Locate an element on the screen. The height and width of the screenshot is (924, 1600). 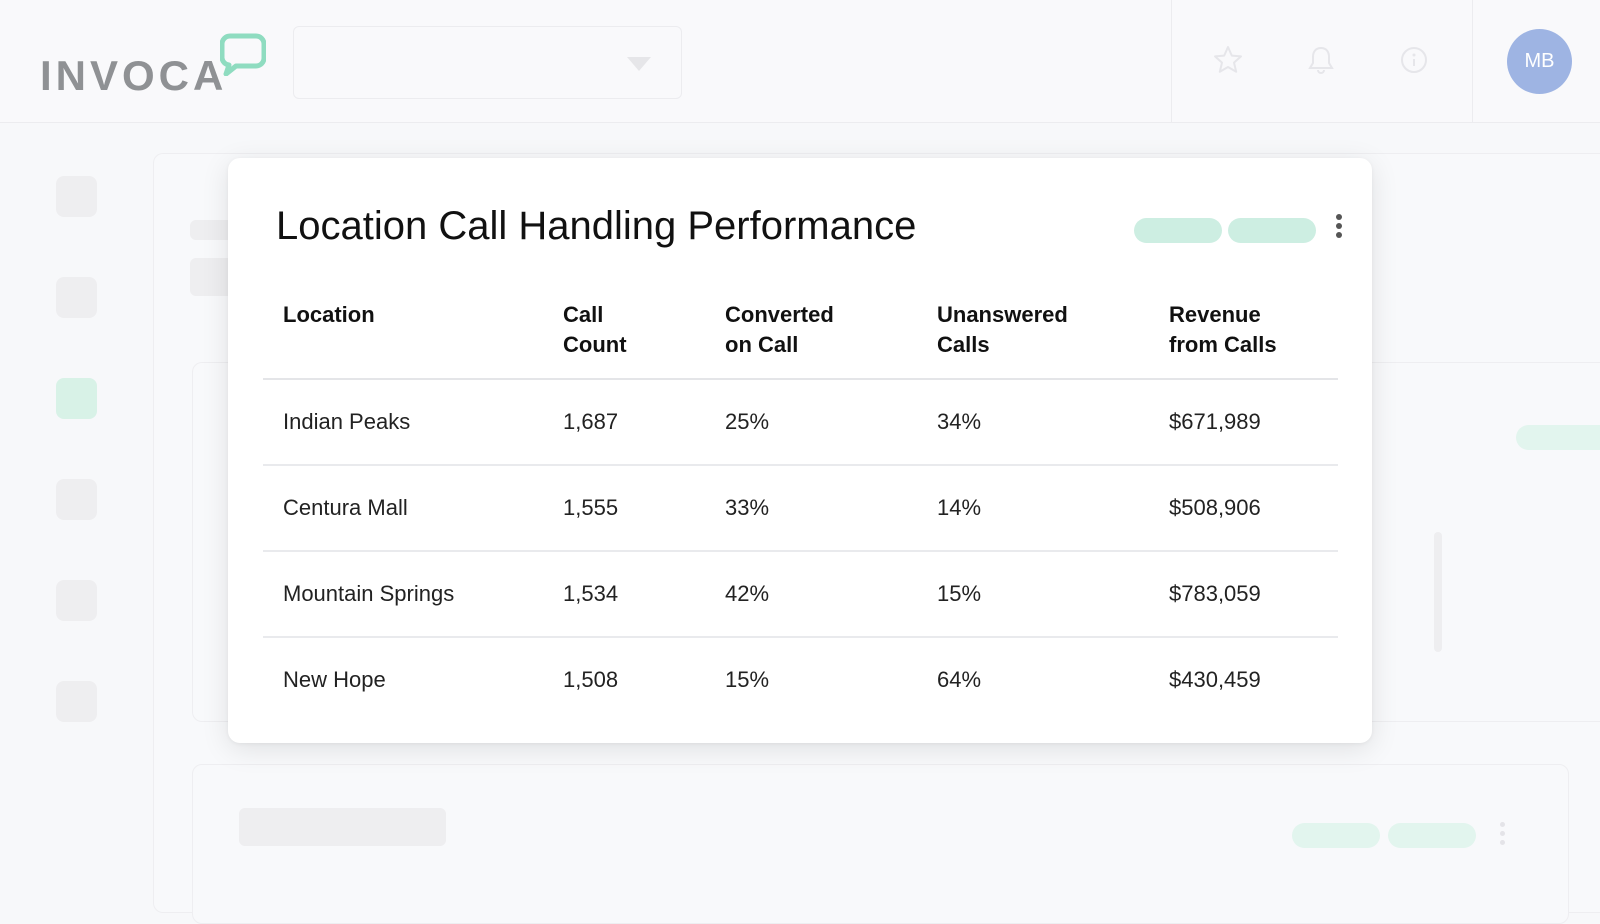
table-row: Mountain Springs 1,534 42% 15% $783,059 is located at coordinates (800, 594).